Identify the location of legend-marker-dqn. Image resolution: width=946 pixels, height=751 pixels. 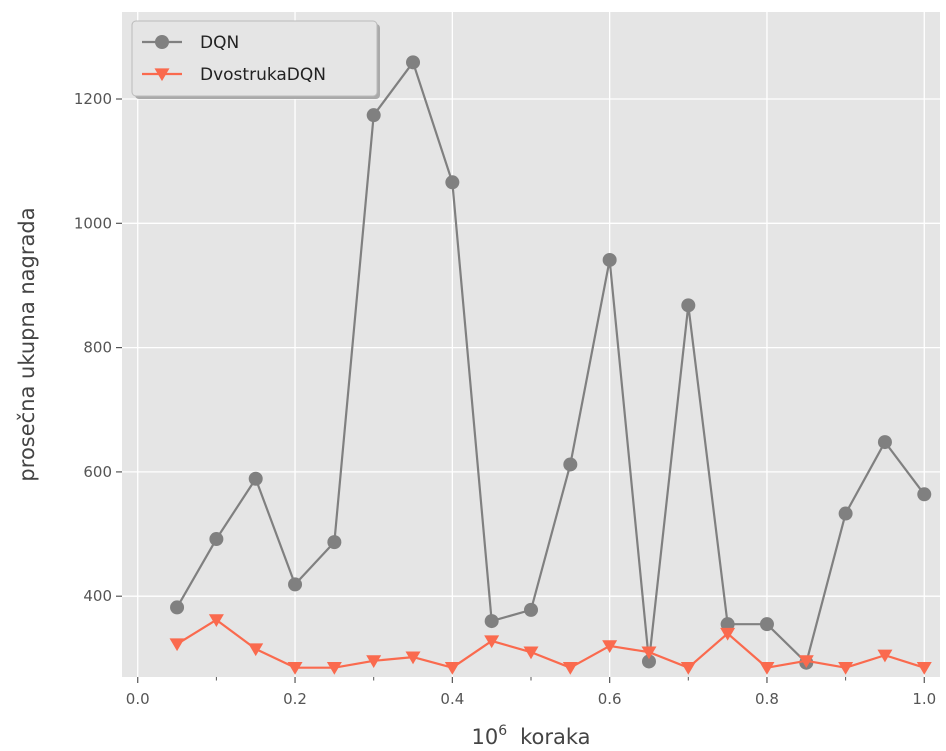
(162, 42).